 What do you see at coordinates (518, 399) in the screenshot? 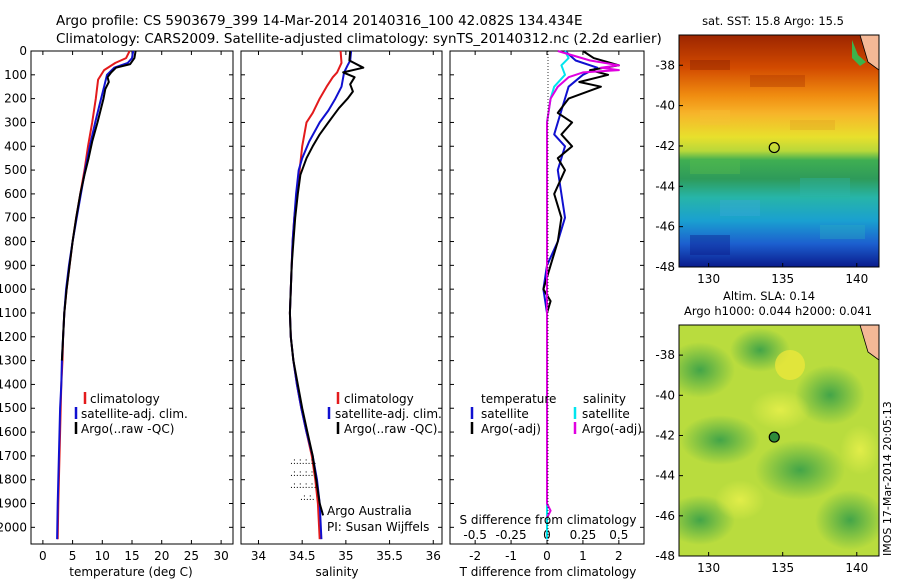
I see `legend-heading-temperature: temperature` at bounding box center [518, 399].